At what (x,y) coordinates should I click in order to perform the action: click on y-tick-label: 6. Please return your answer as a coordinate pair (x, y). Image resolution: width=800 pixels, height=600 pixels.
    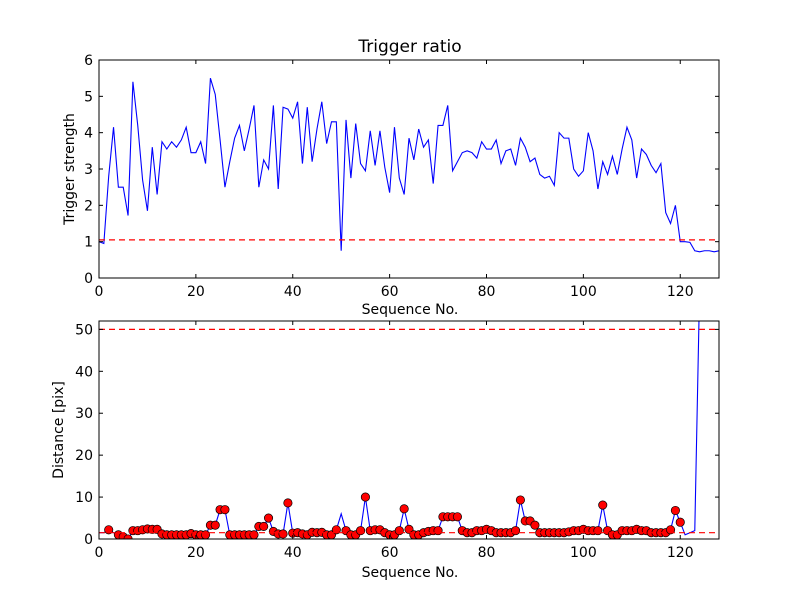
    Looking at the image, I should click on (88, 61).